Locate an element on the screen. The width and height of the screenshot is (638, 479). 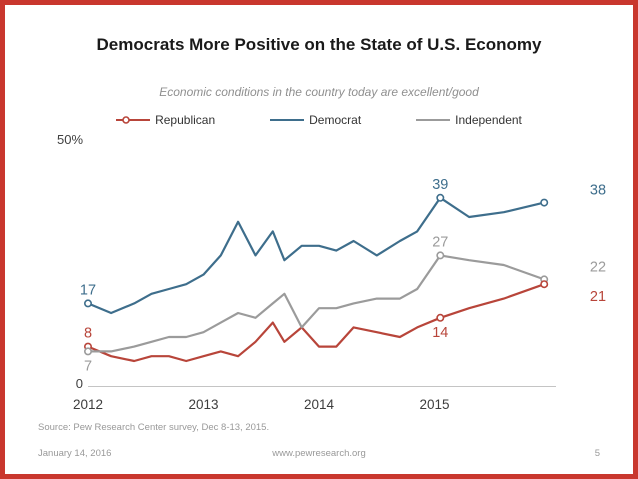
annotation-republican-8: 8 is located at coordinates (88, 334).